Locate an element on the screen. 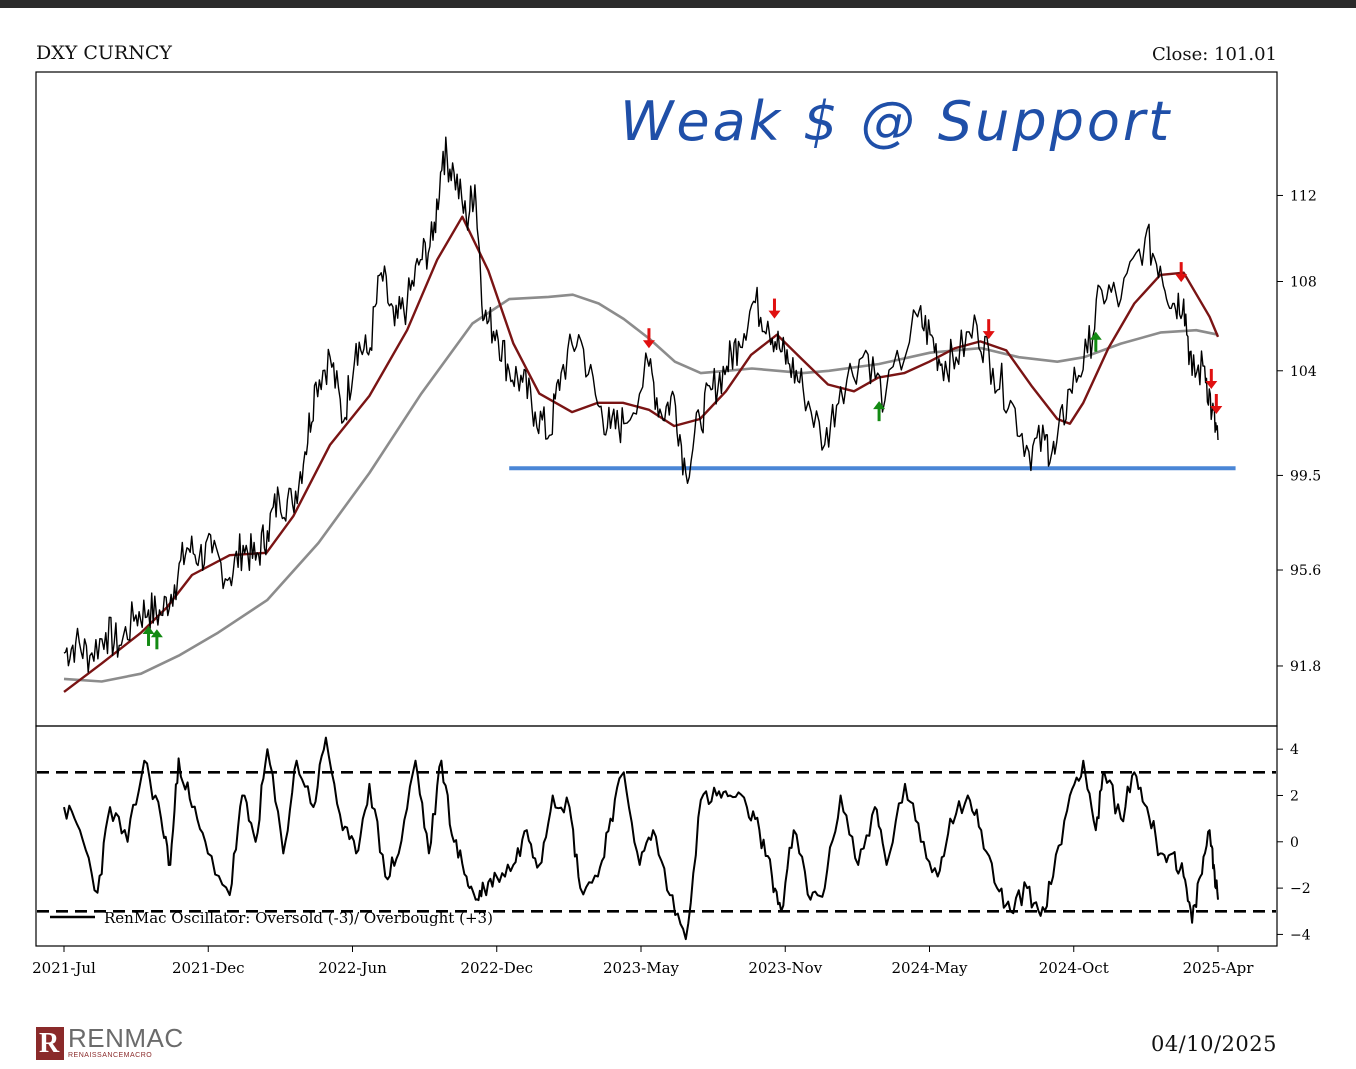  logo-mark-icon: R is located at coordinates (50, 1043).